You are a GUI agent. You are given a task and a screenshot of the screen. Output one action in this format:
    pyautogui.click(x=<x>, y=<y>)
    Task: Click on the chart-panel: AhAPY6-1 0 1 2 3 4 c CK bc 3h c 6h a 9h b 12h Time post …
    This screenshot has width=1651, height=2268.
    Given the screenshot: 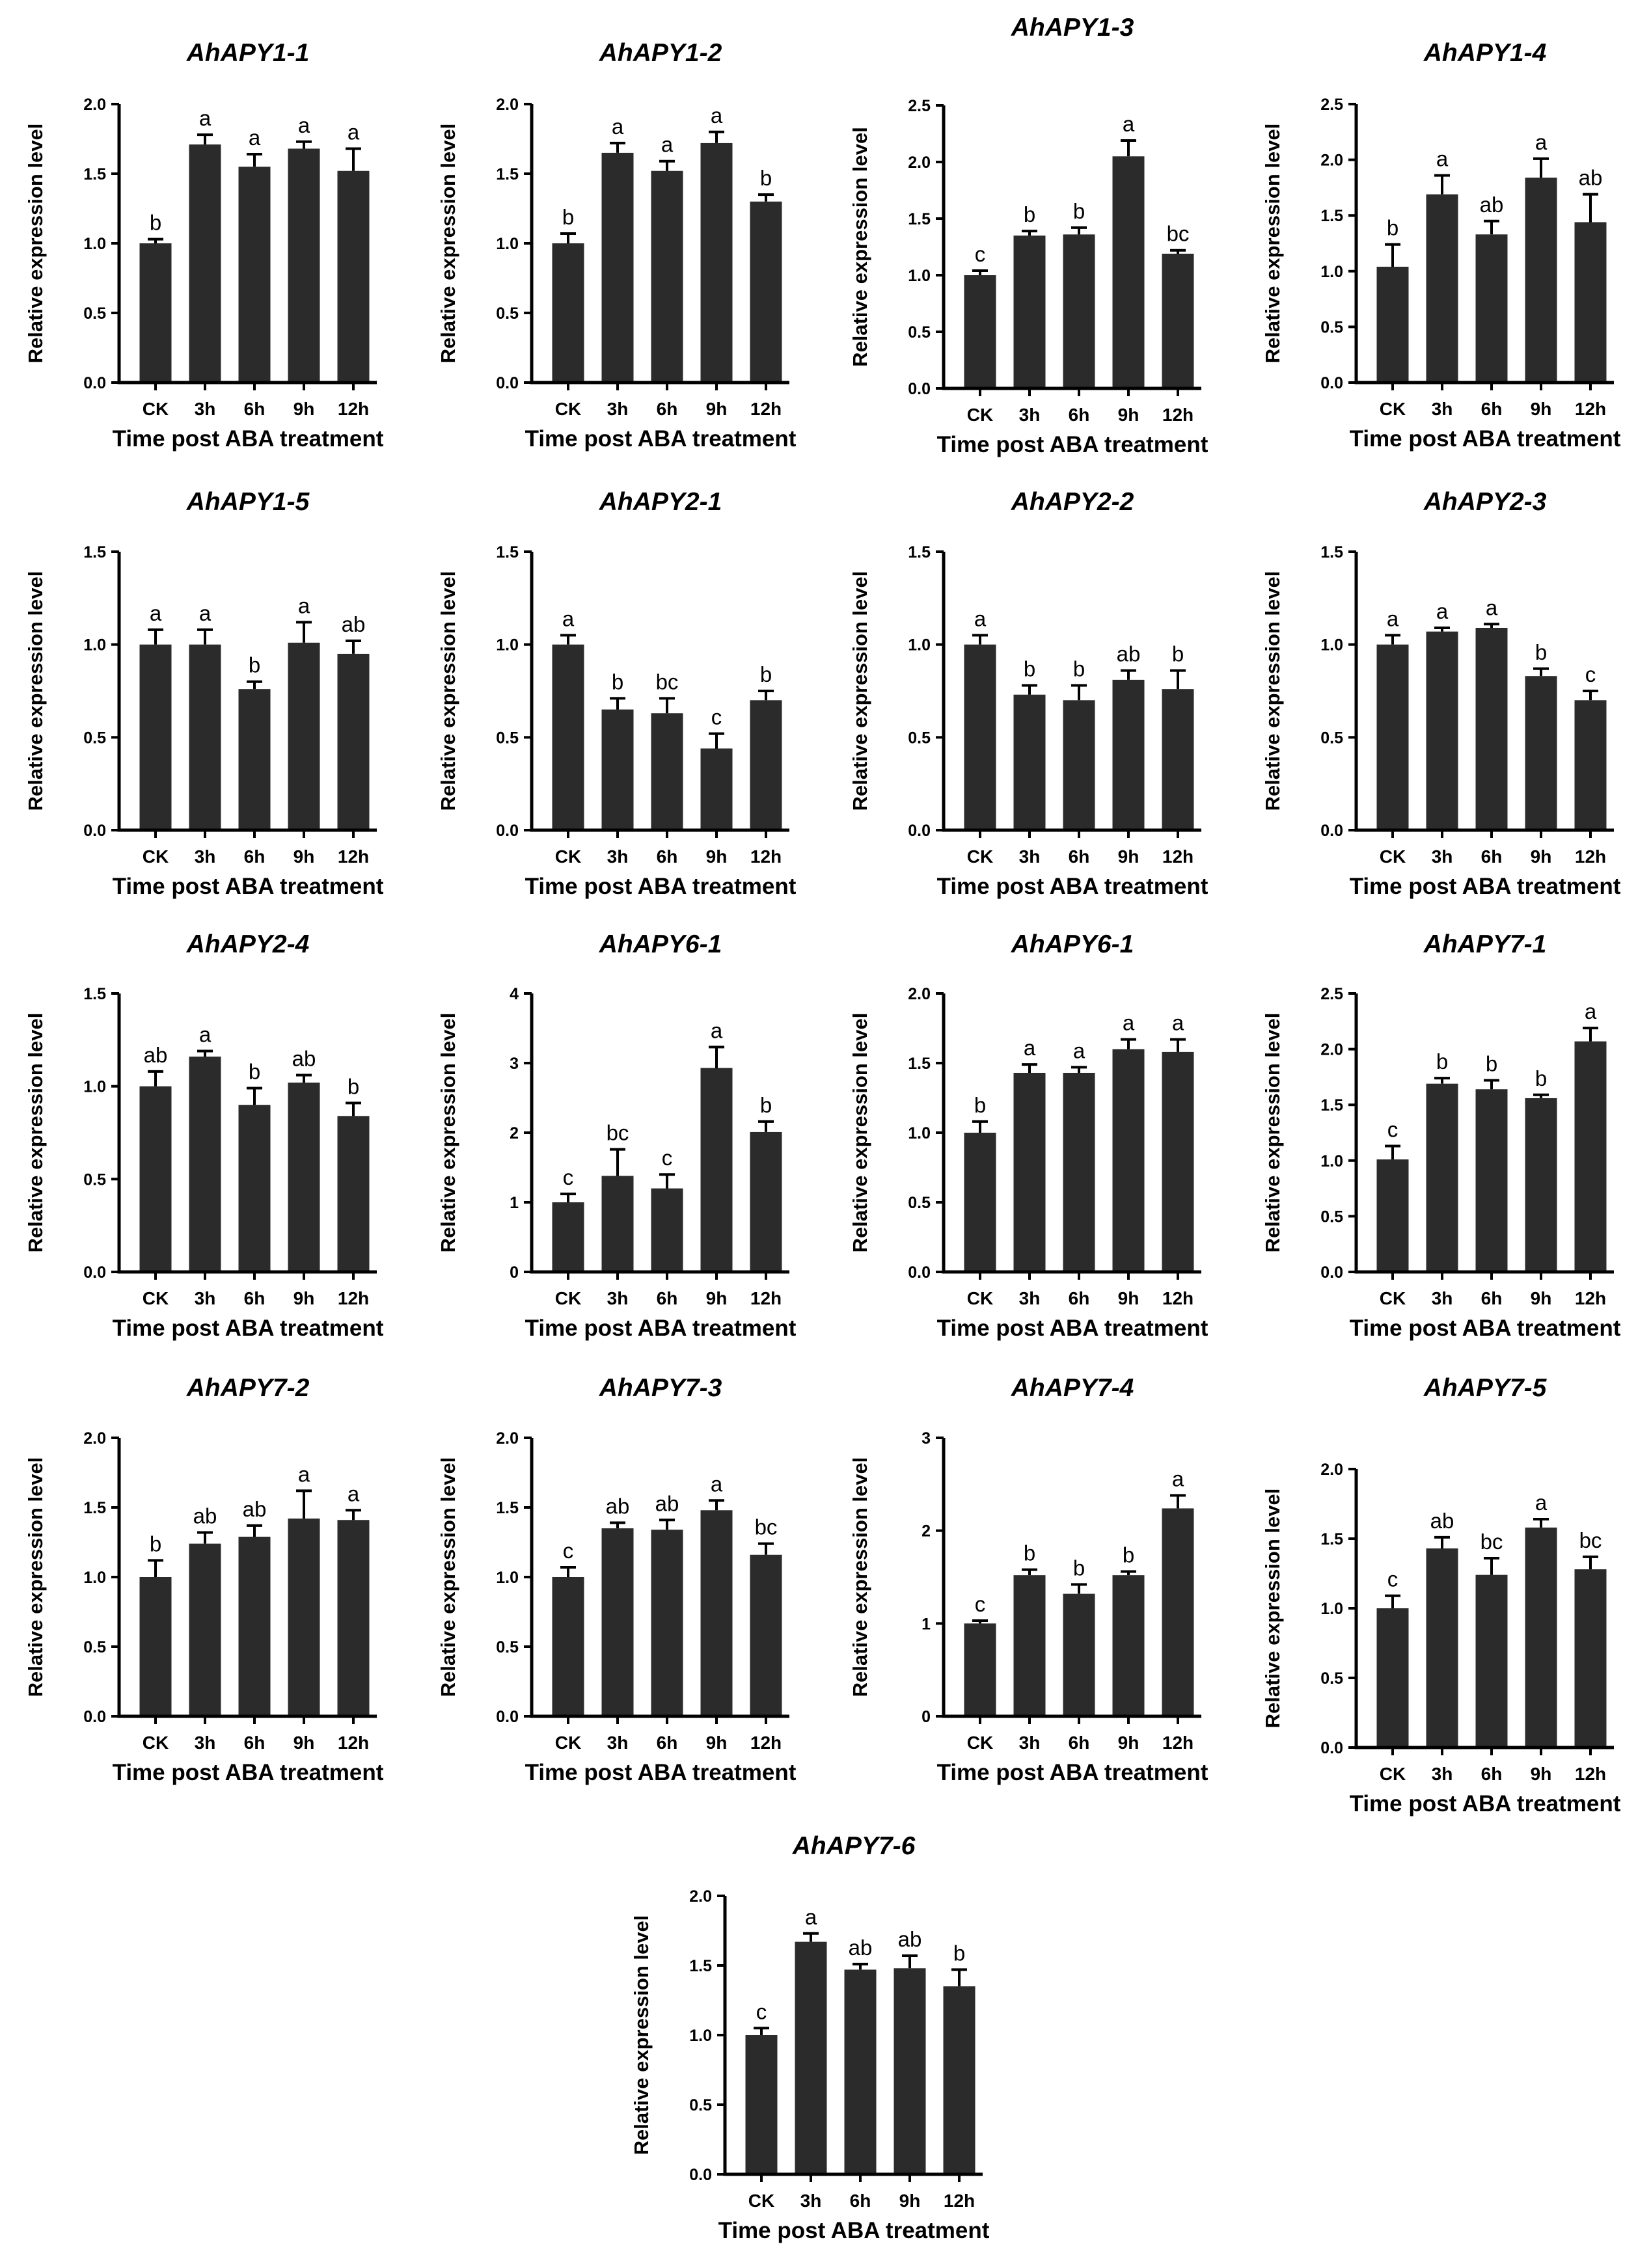 What is the action you would take?
    pyautogui.click(x=617, y=1135)
    